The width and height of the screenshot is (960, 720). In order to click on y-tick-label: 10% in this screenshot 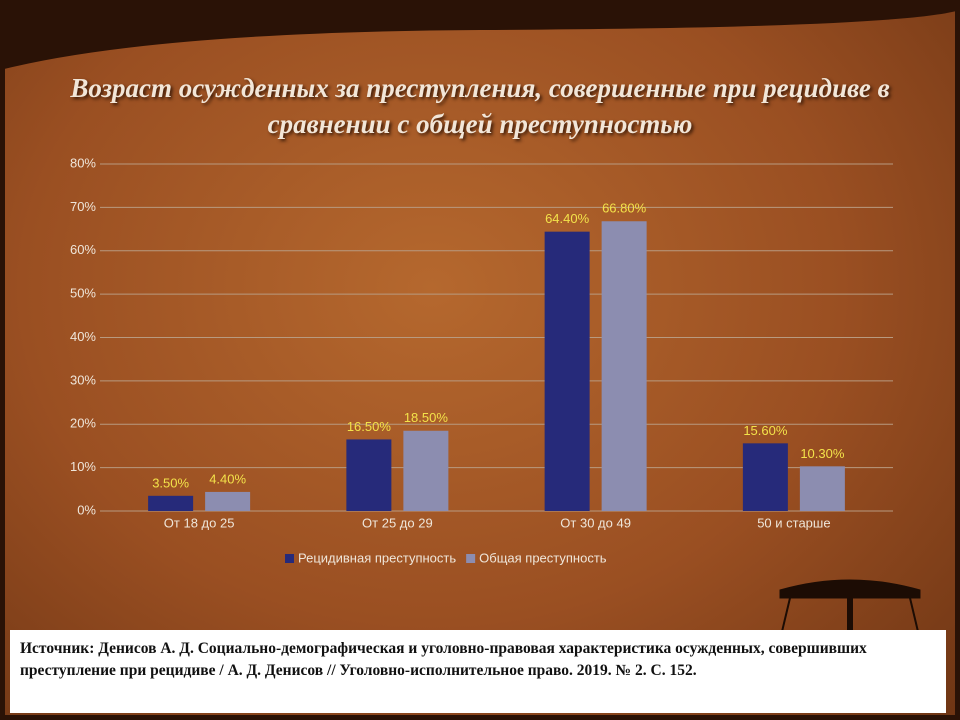, I will do `click(83, 466)`.